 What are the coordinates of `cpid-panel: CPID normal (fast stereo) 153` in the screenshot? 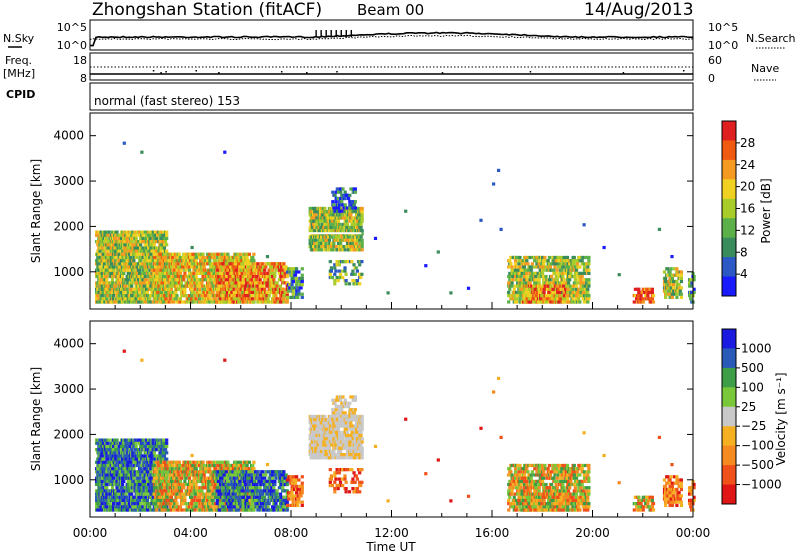 It's located at (350, 96).